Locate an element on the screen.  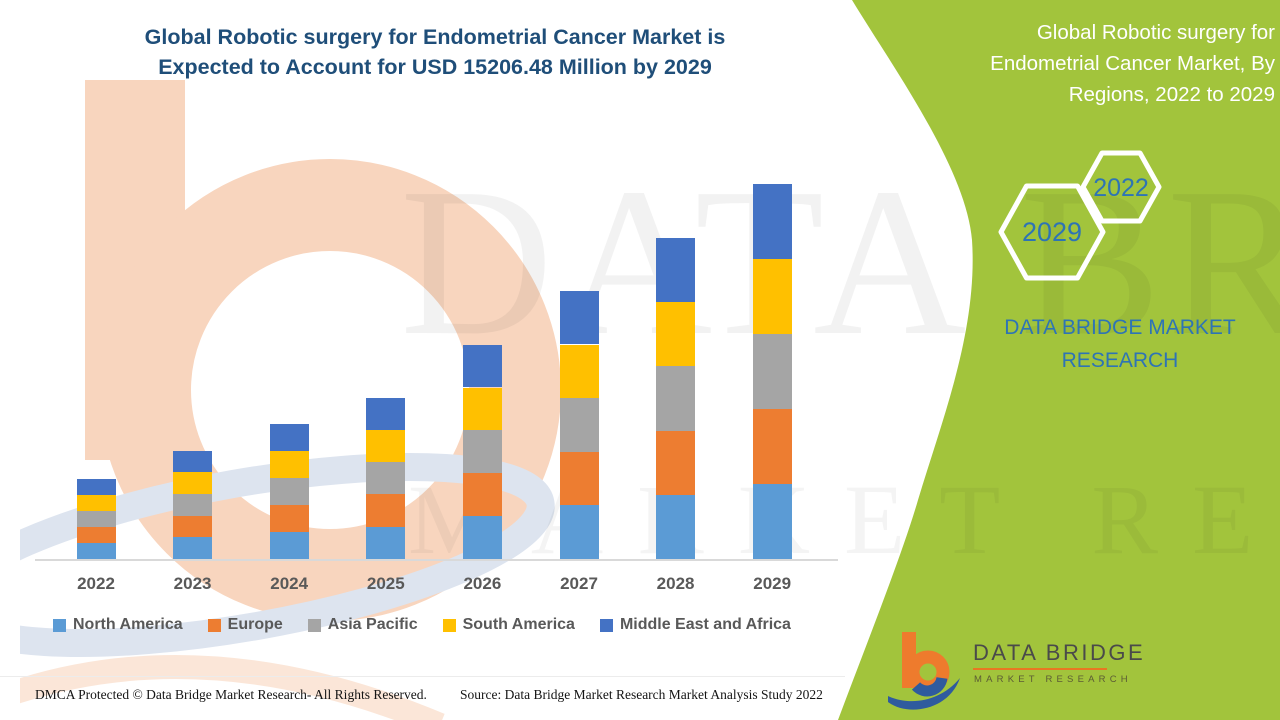
hexagon-2029-label: 2029 is located at coordinates (1052, 232).